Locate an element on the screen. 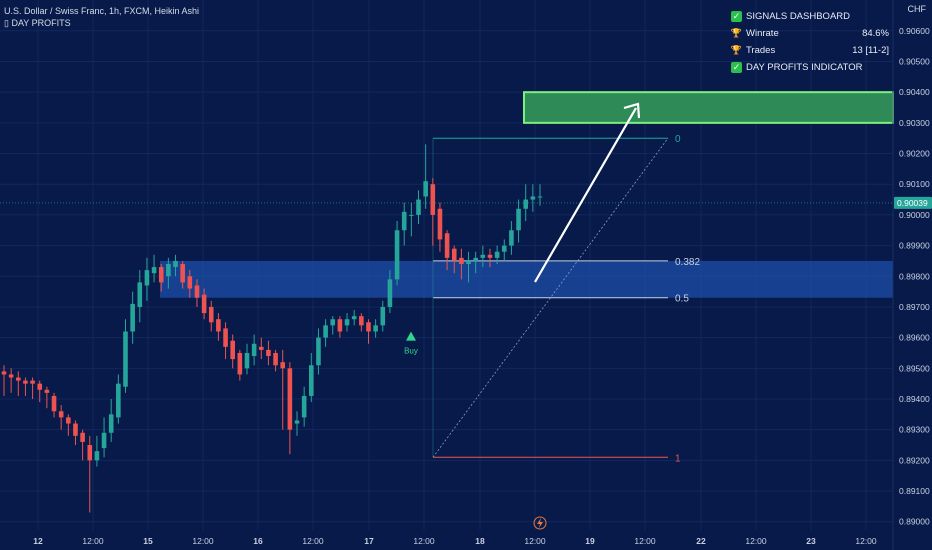 The image size is (932, 550). take-profit-zone is located at coordinates (708, 107).